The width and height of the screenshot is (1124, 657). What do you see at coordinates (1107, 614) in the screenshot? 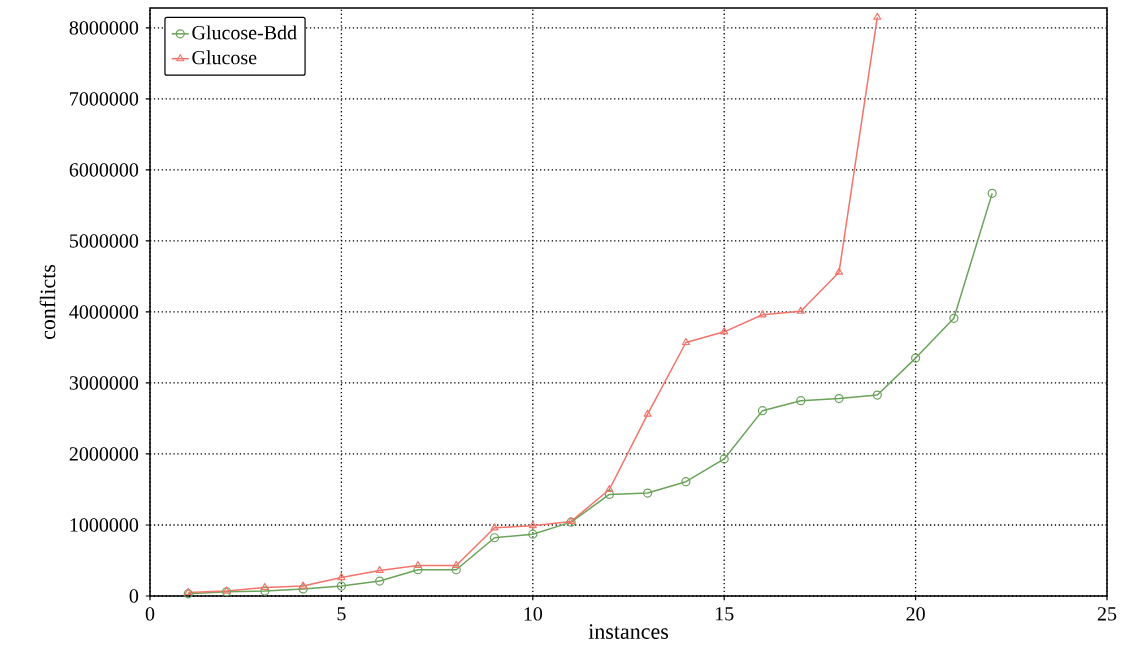
I see `x-tick-label: 25` at bounding box center [1107, 614].